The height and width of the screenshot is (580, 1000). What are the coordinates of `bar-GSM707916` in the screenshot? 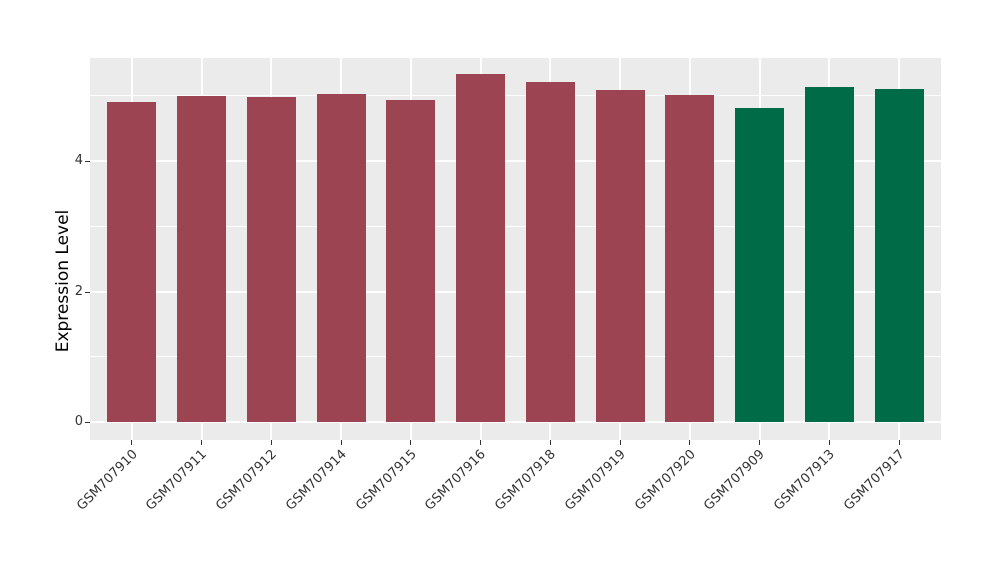 It's located at (481, 248).